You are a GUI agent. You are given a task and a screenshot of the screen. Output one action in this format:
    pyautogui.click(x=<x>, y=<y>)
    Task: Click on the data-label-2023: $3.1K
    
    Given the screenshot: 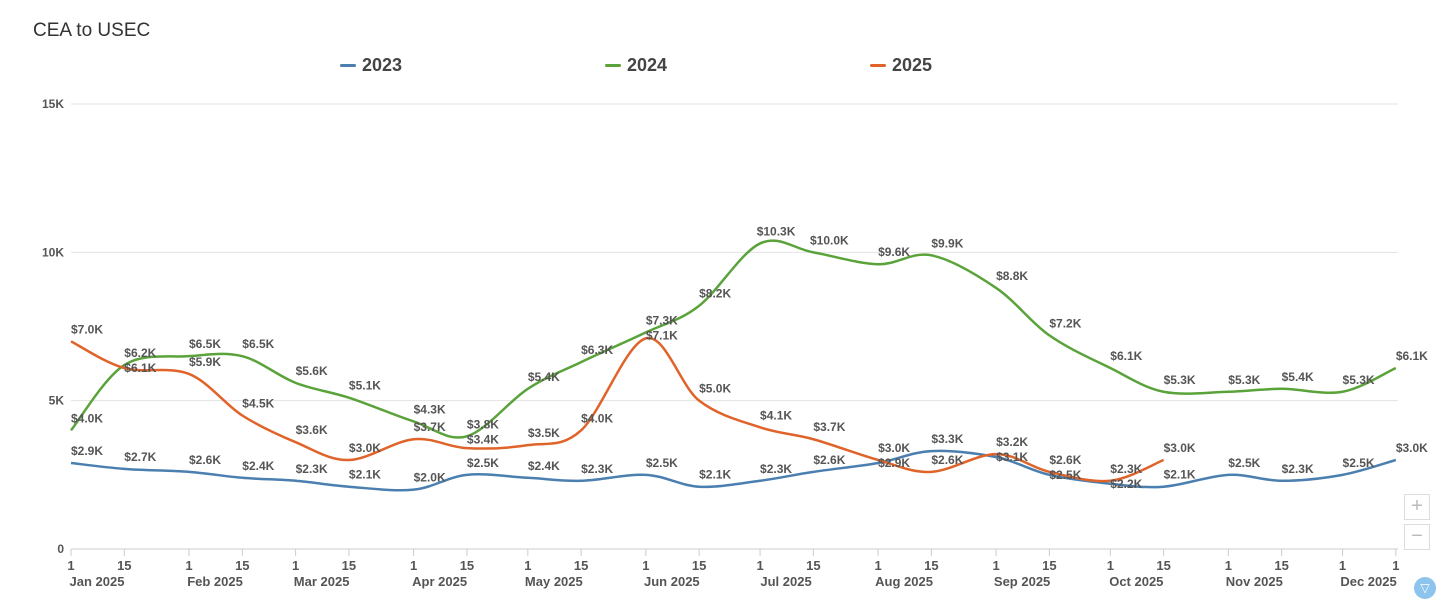 What is the action you would take?
    pyautogui.click(x=1012, y=457)
    